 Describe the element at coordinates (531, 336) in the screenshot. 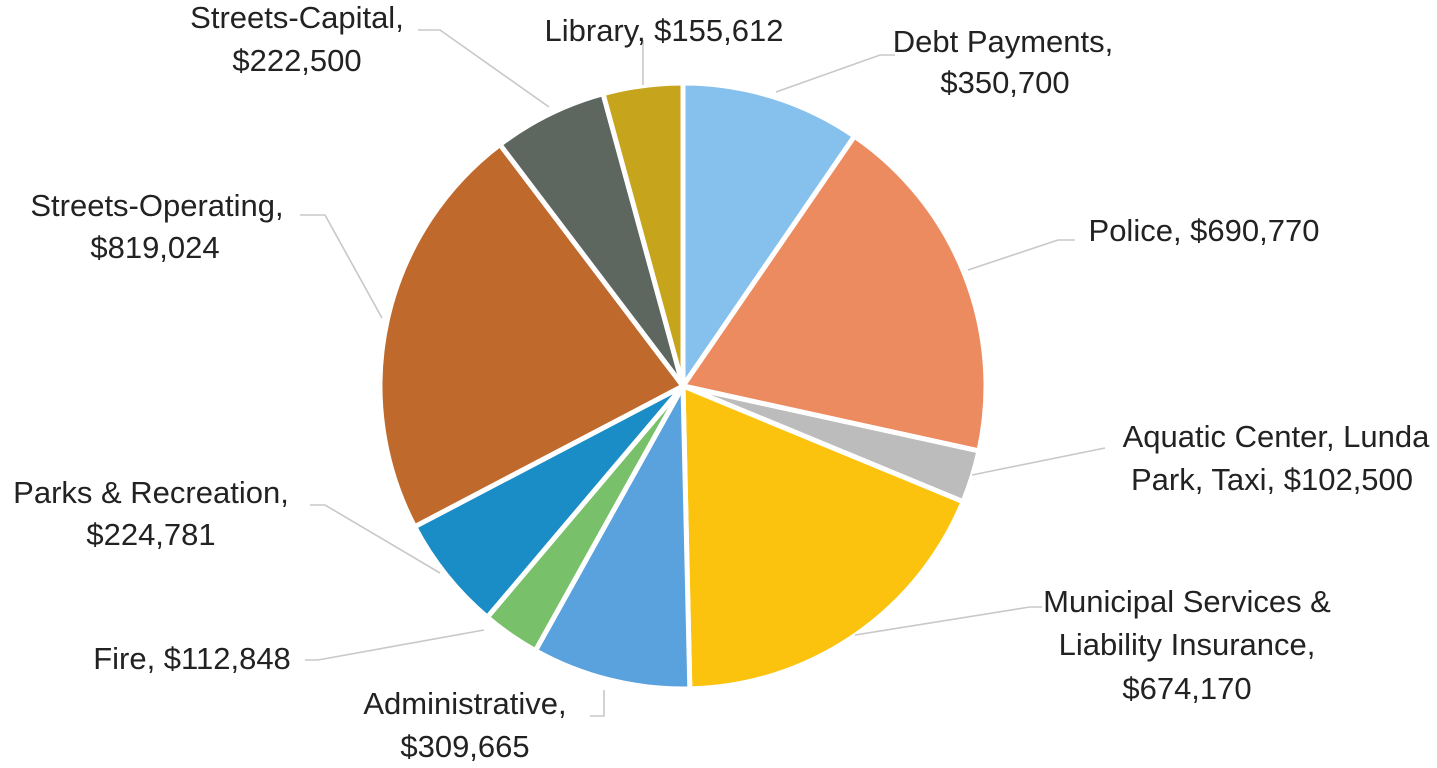

I see `pie-slice-streets-operating` at that location.